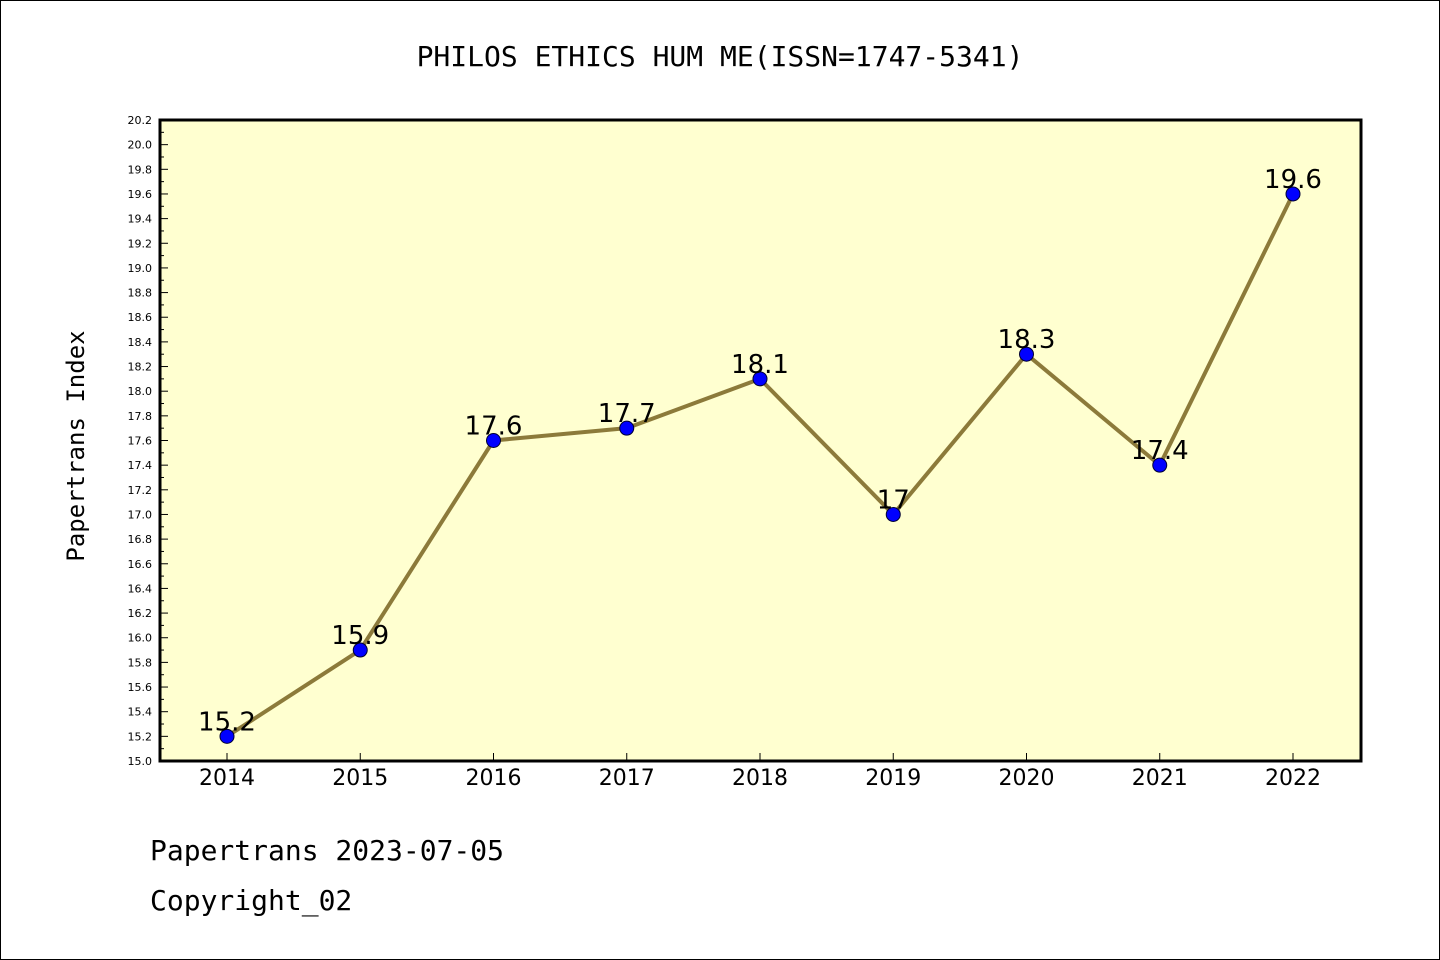  Describe the element at coordinates (360, 636) in the screenshot. I see `data-label: 15.9` at that location.